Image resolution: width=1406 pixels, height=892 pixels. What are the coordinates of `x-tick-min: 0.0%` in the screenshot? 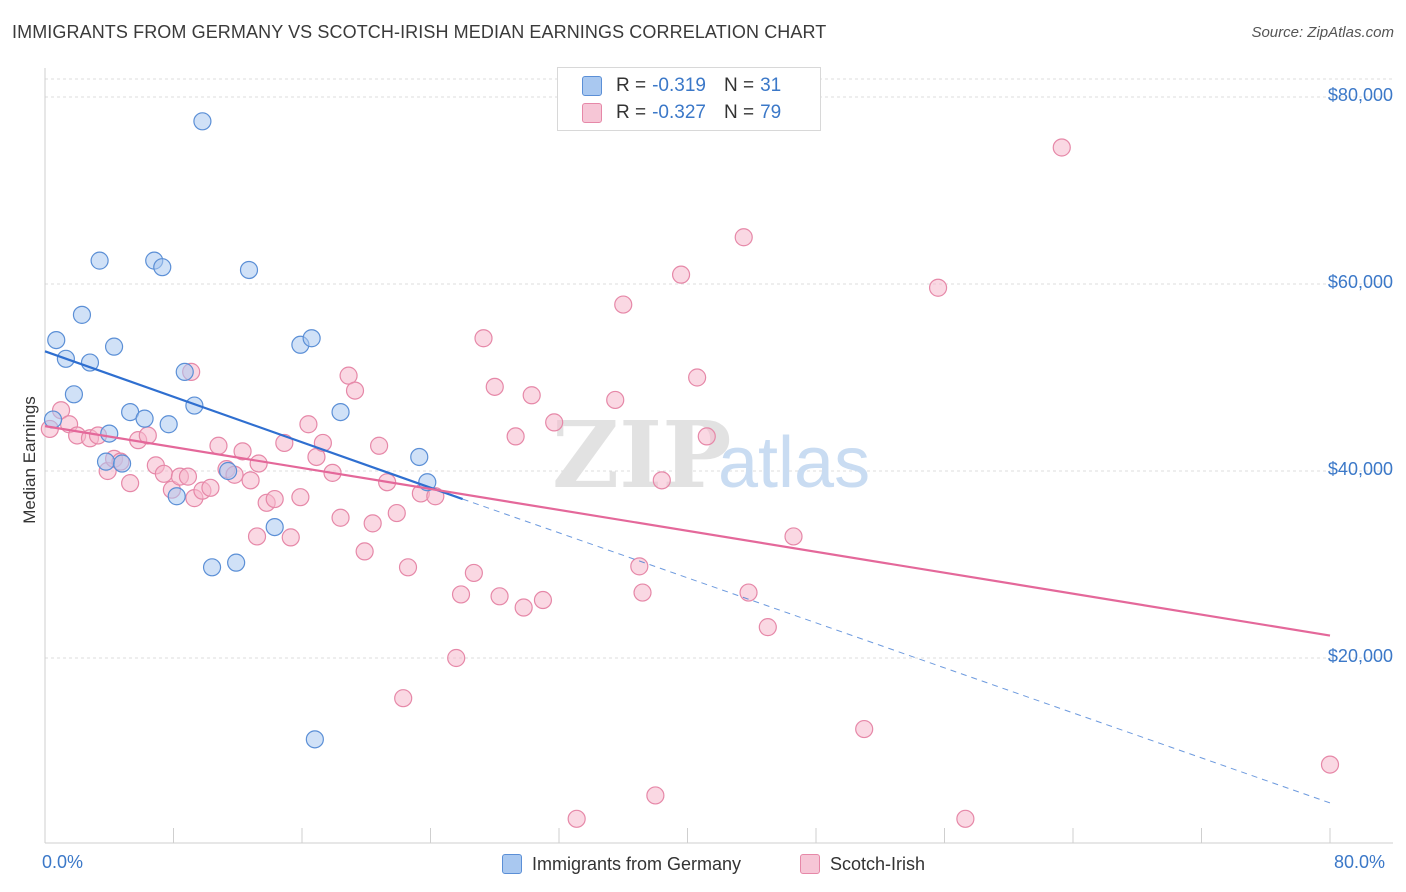 It's located at (63, 862).